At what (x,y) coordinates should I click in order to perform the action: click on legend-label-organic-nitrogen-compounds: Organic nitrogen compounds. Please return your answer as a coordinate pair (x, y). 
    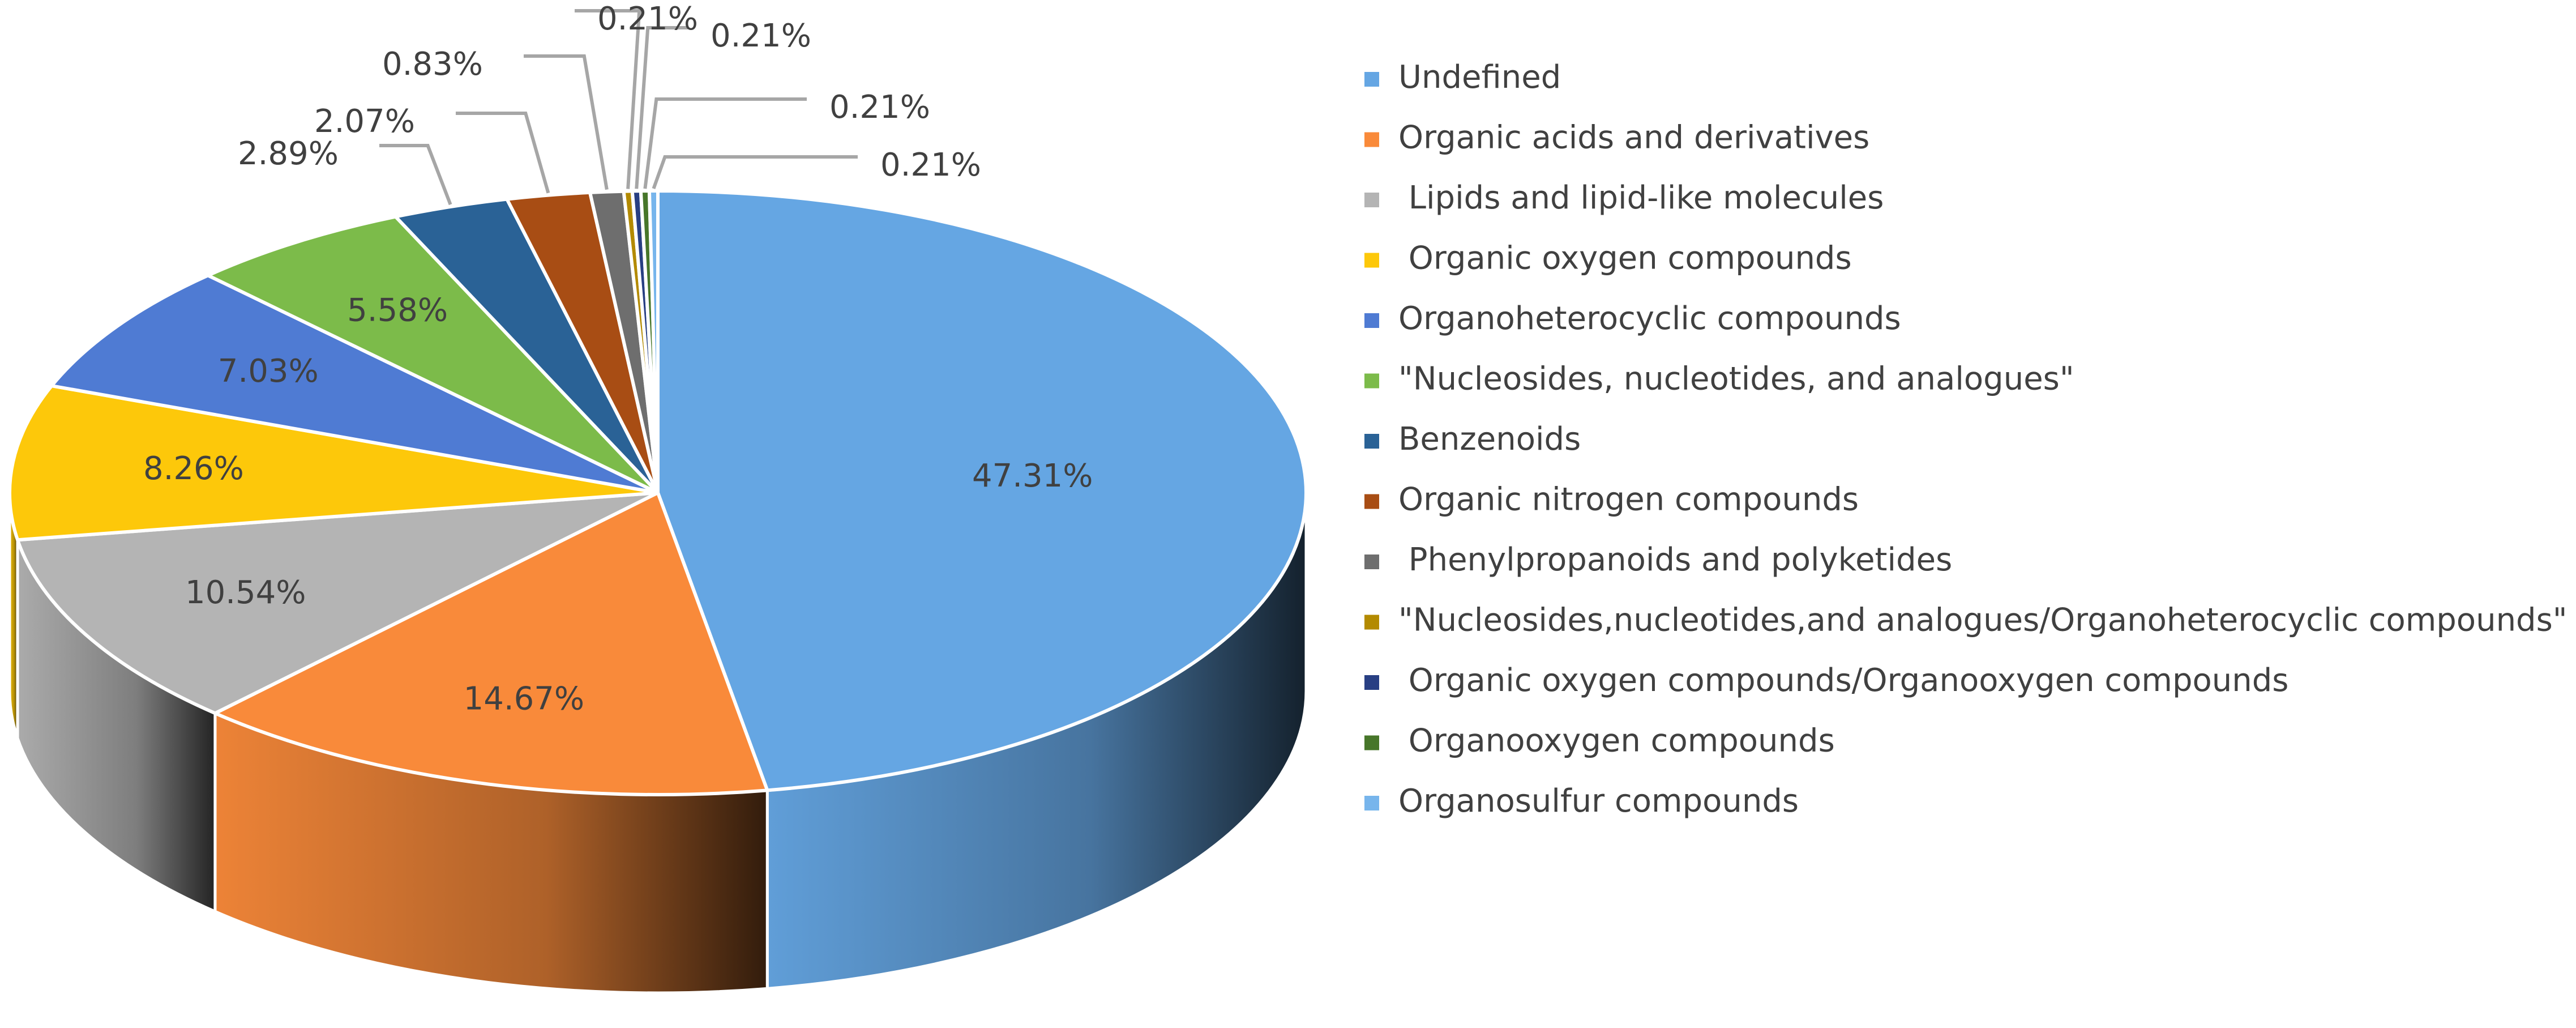
    Looking at the image, I should click on (1628, 499).